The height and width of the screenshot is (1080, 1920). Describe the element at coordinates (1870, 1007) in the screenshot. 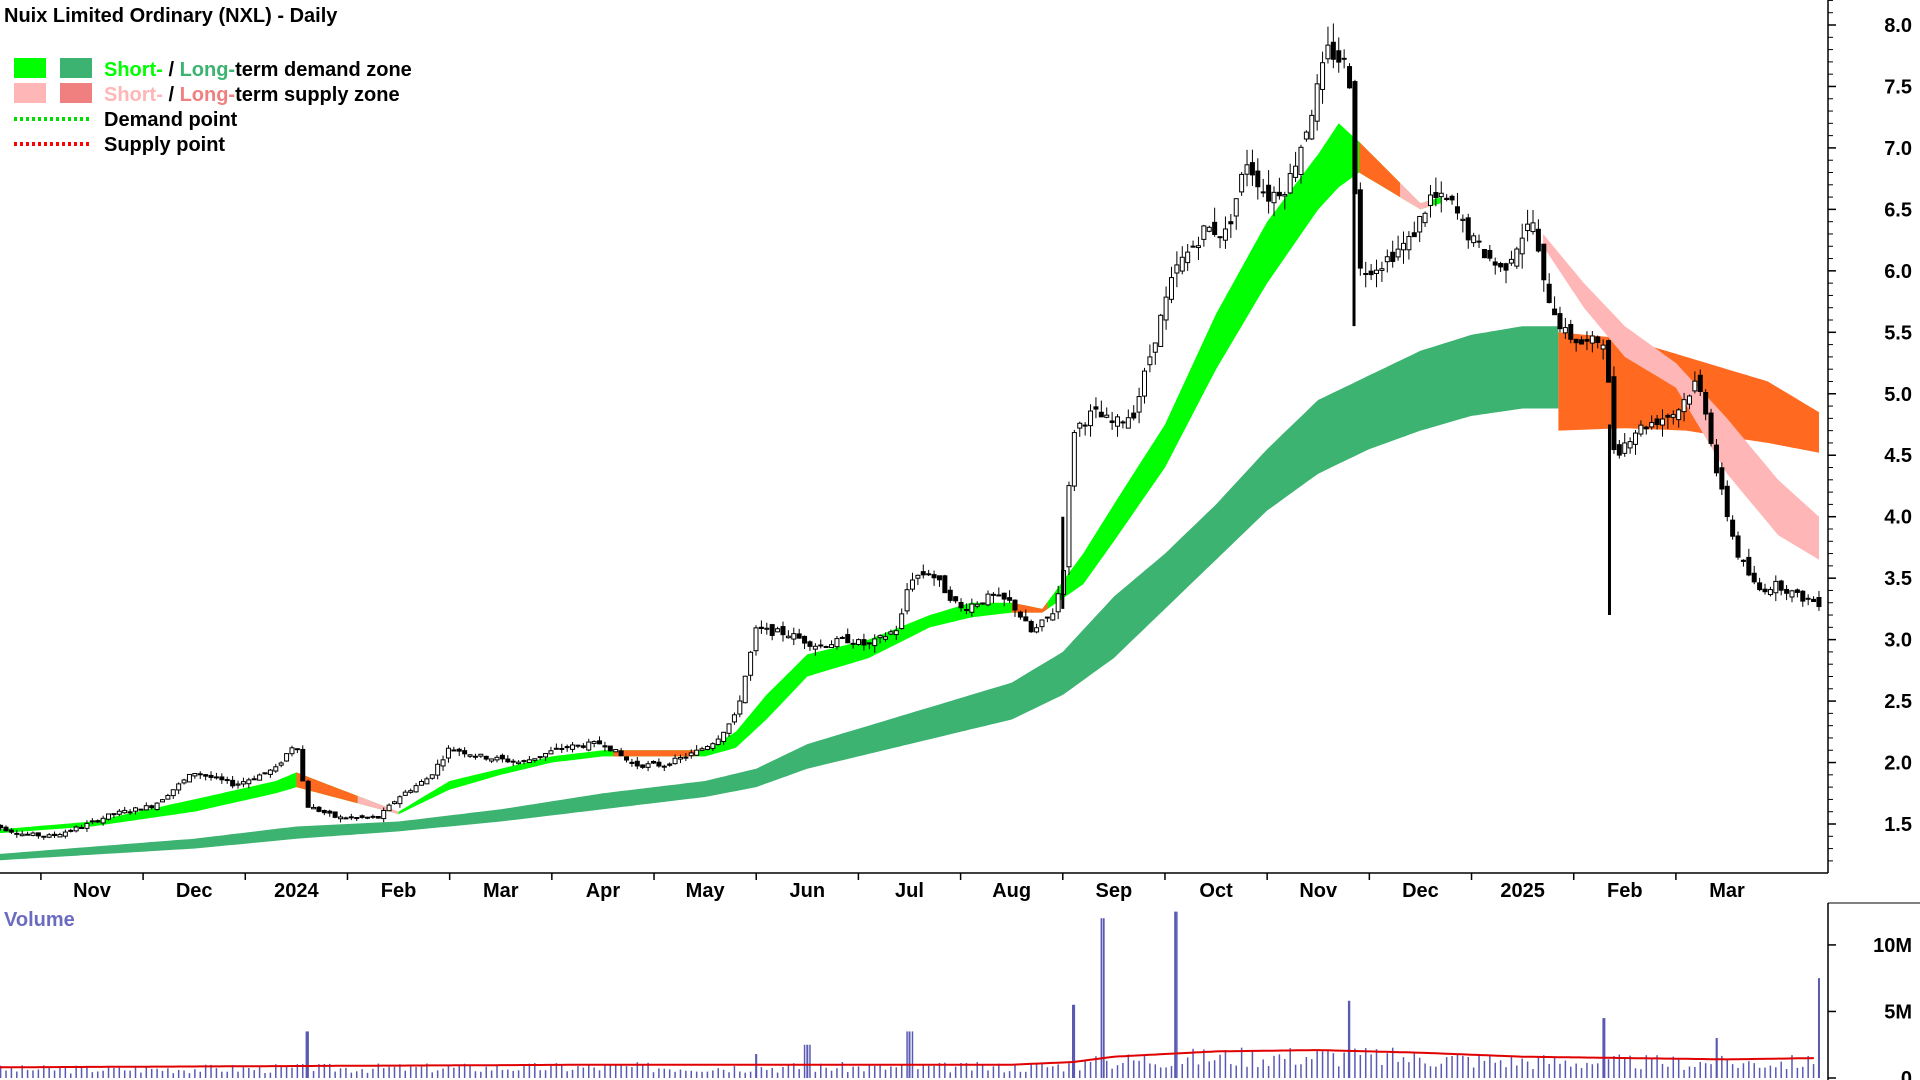

I see `volume-y-ticks: 10M 5M 0` at that location.